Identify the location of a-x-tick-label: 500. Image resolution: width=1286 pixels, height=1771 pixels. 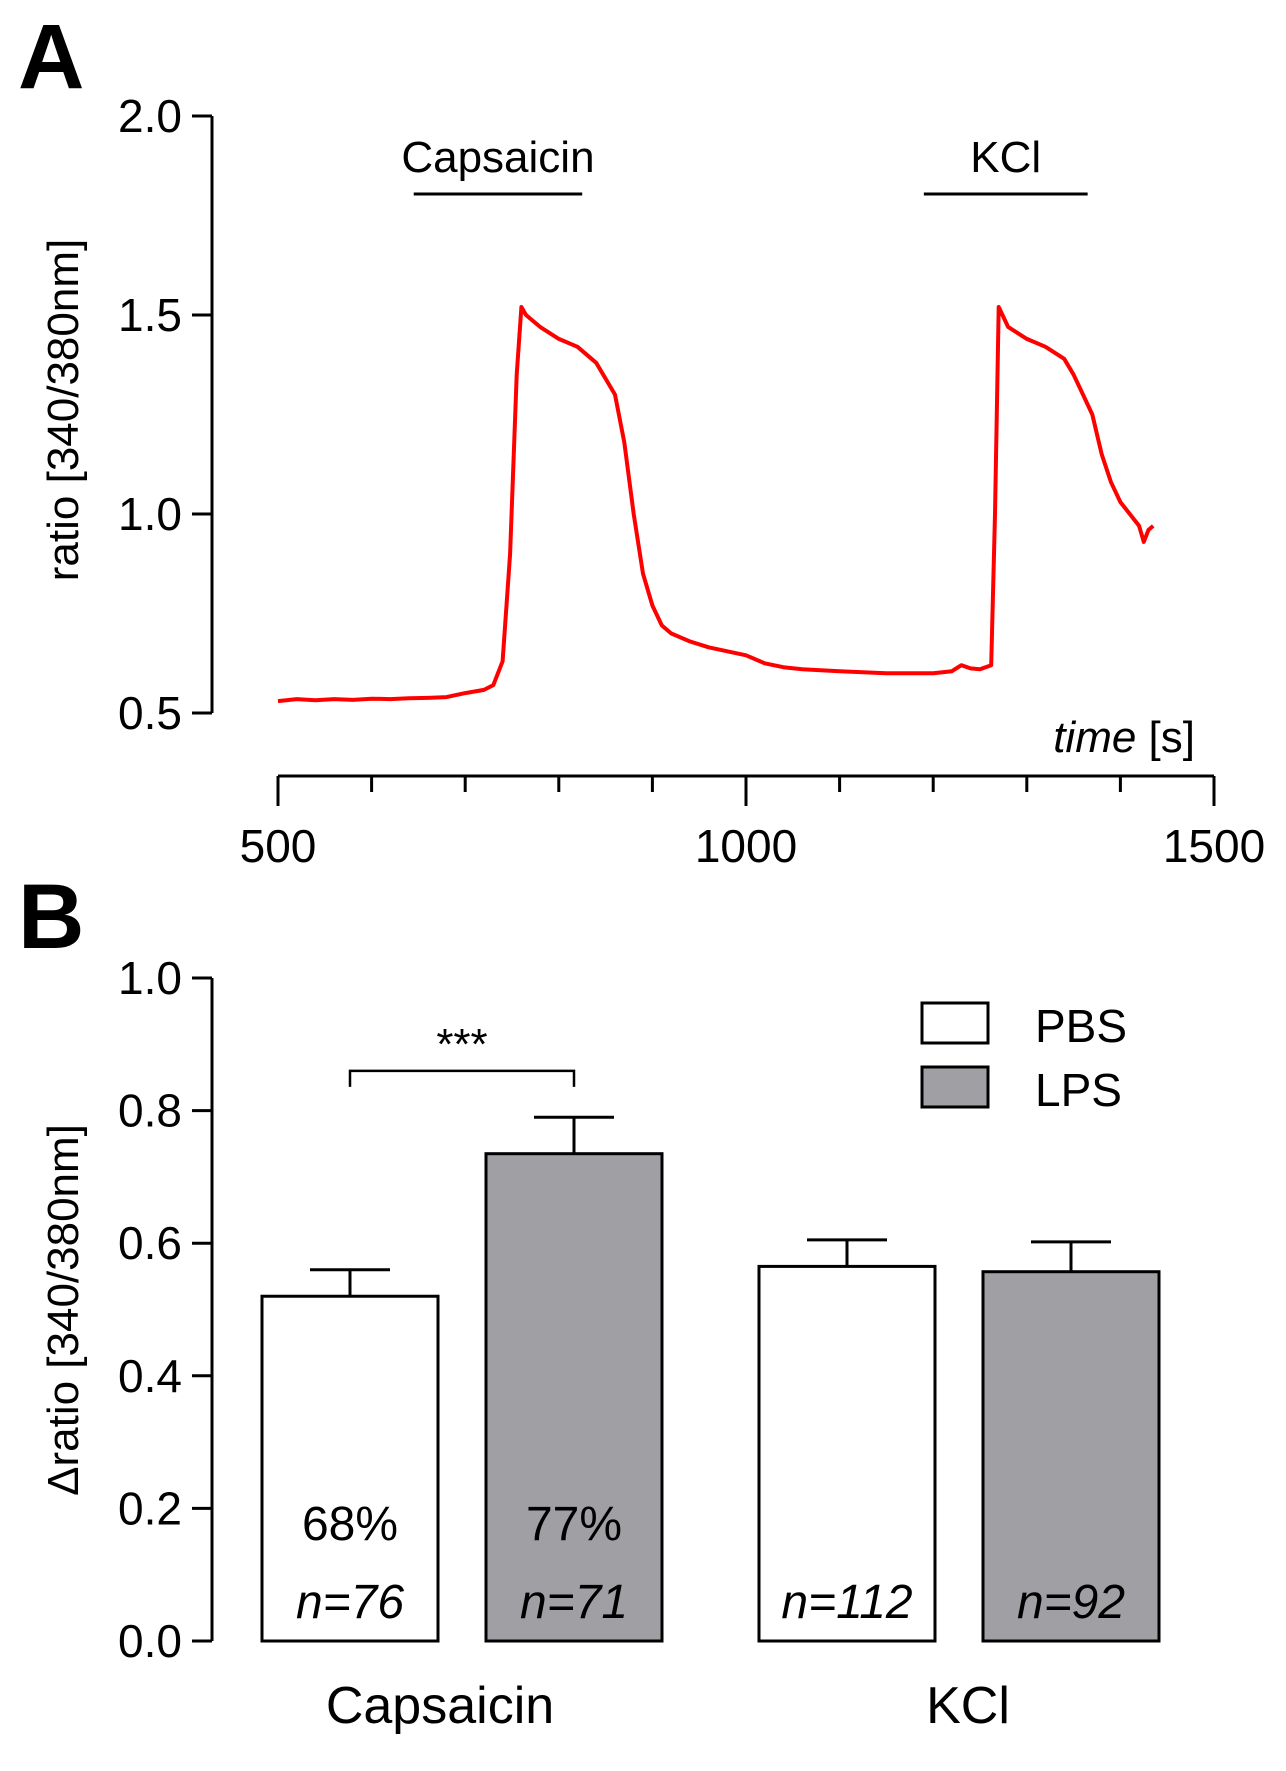
(278, 846).